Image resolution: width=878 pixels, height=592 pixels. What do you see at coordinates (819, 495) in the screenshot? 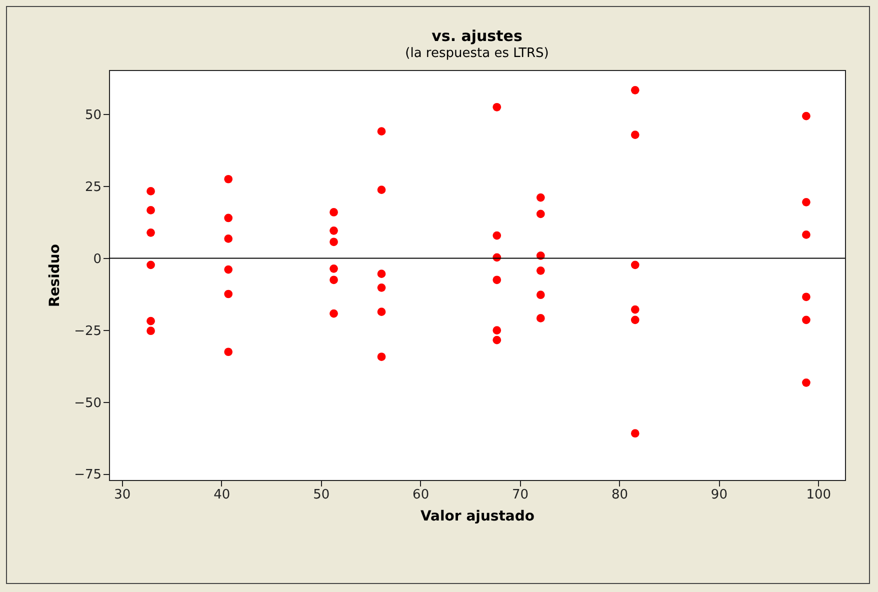
I see `x-tick-label: 100` at bounding box center [819, 495].